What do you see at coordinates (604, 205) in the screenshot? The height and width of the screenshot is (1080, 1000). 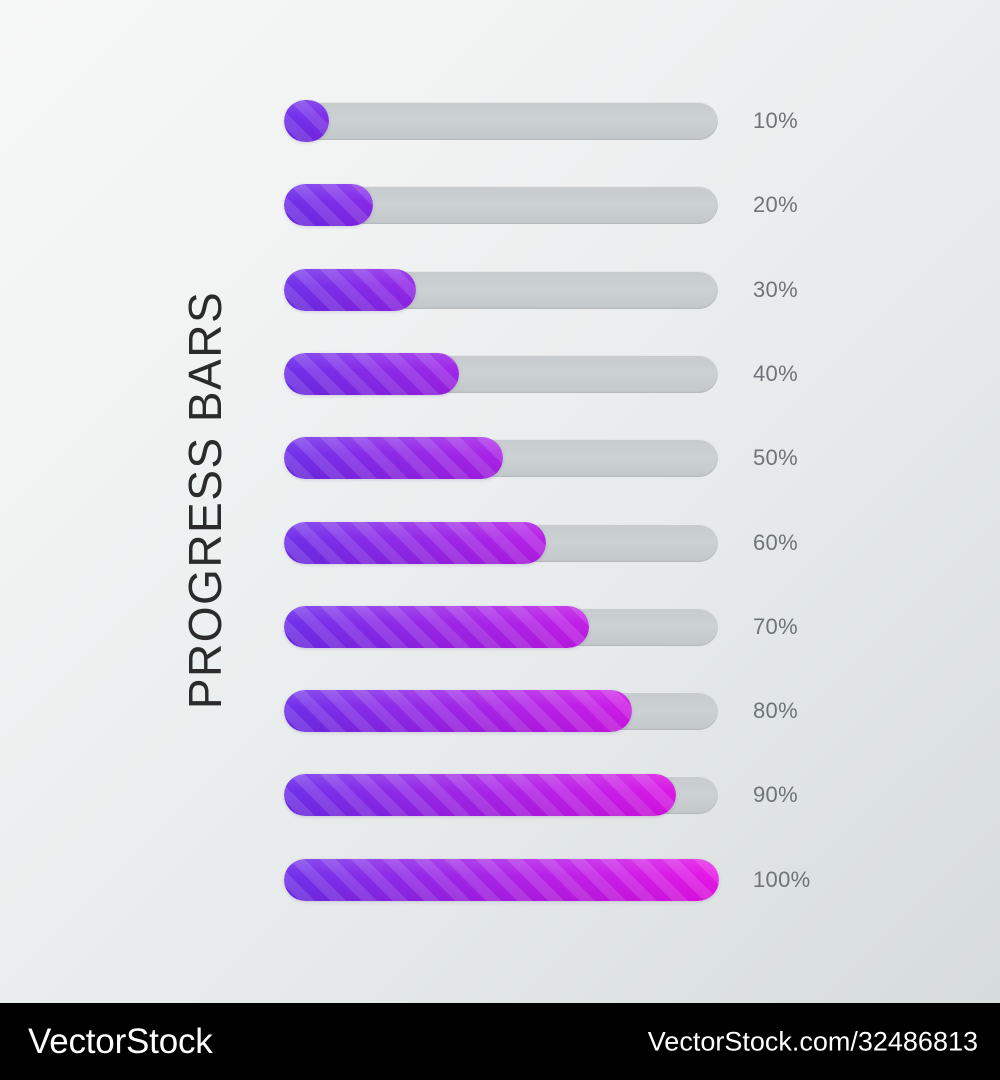 I see `progress-bar-row: 20%` at bounding box center [604, 205].